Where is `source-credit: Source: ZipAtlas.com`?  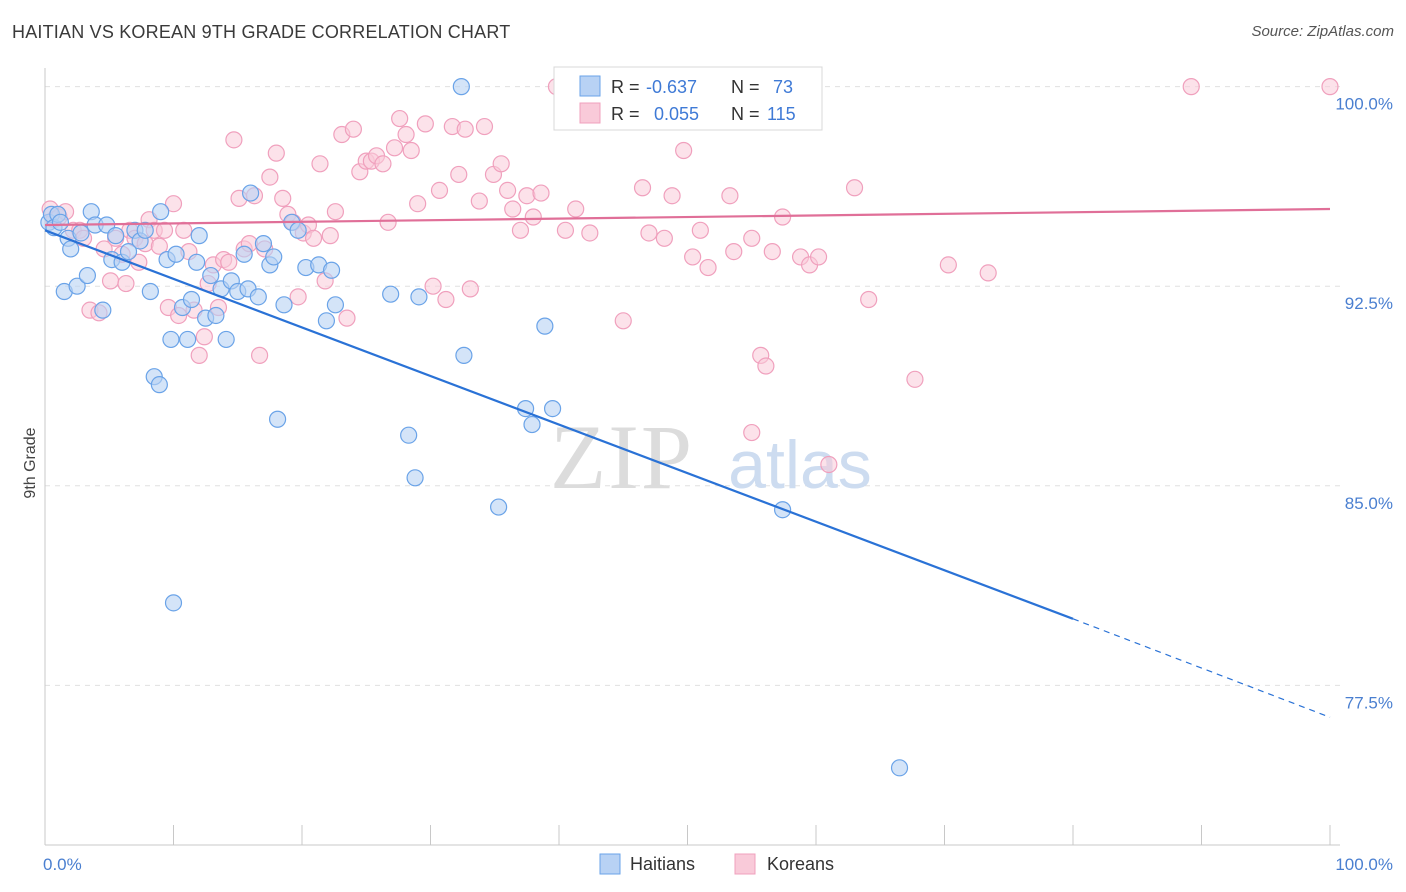
source-credit: Source: ZipAtlas.com is located at coordinates (1322, 31).